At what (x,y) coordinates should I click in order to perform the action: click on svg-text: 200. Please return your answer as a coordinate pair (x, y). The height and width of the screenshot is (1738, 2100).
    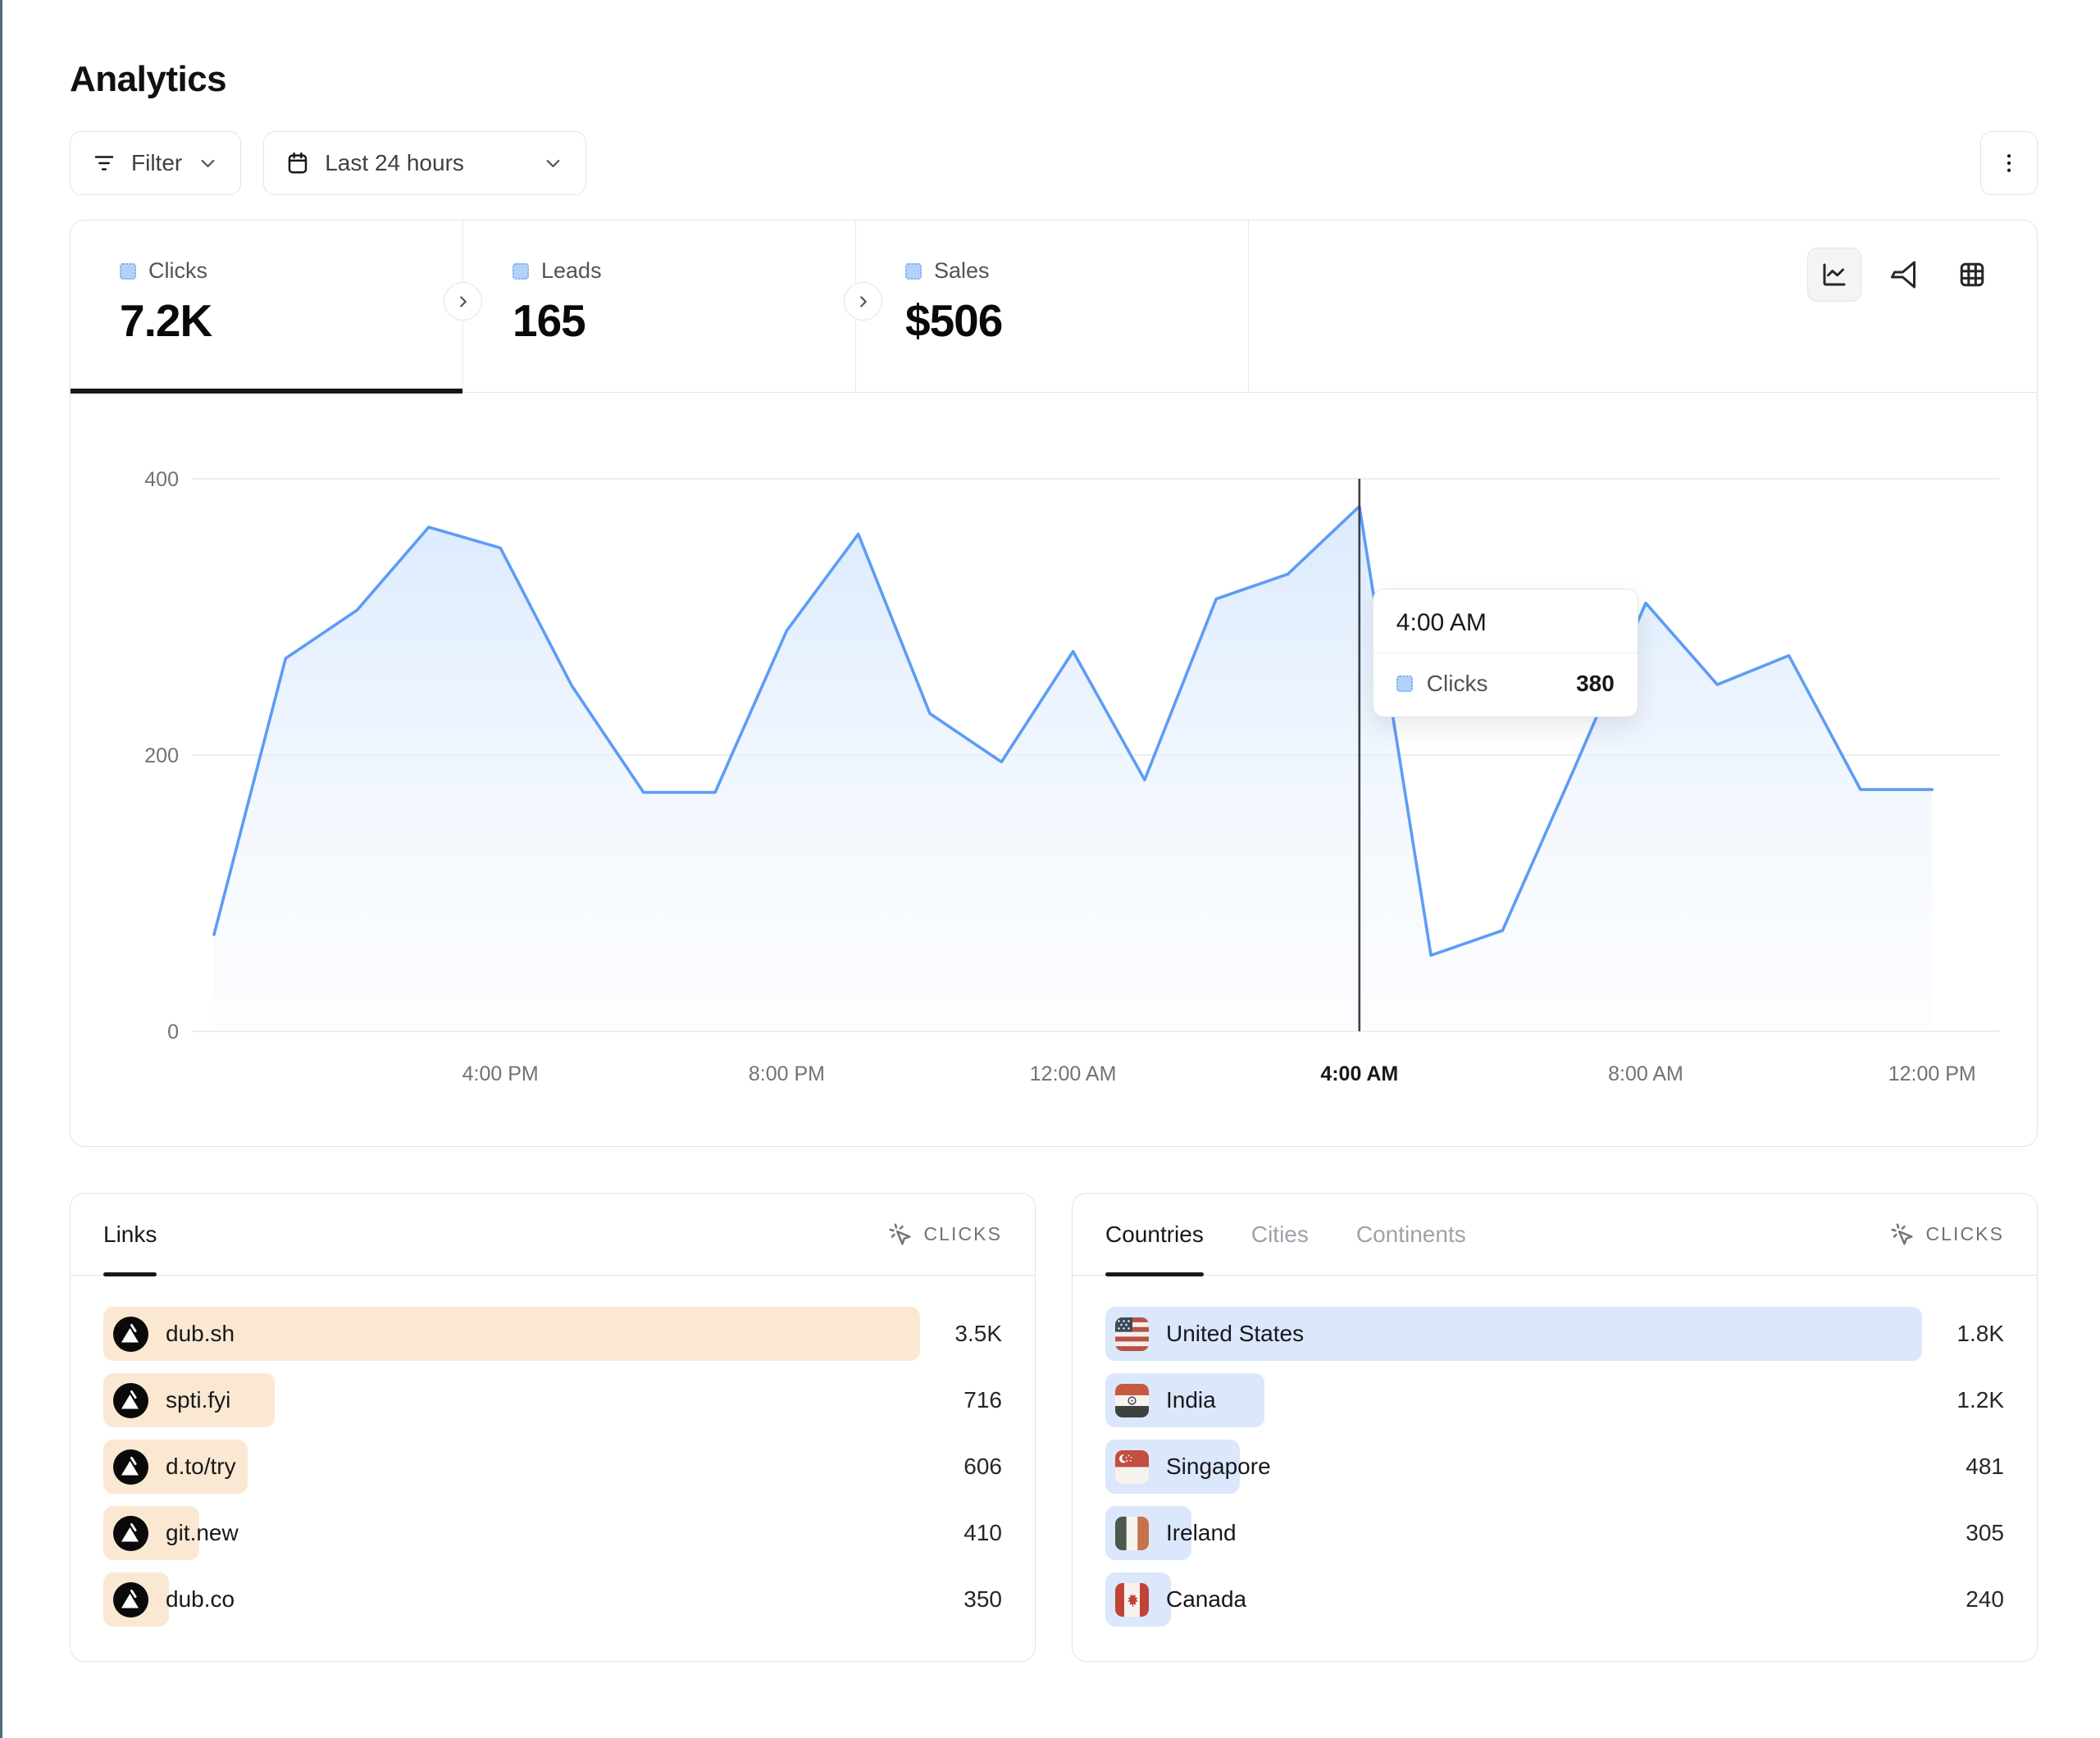
    Looking at the image, I should click on (161, 755).